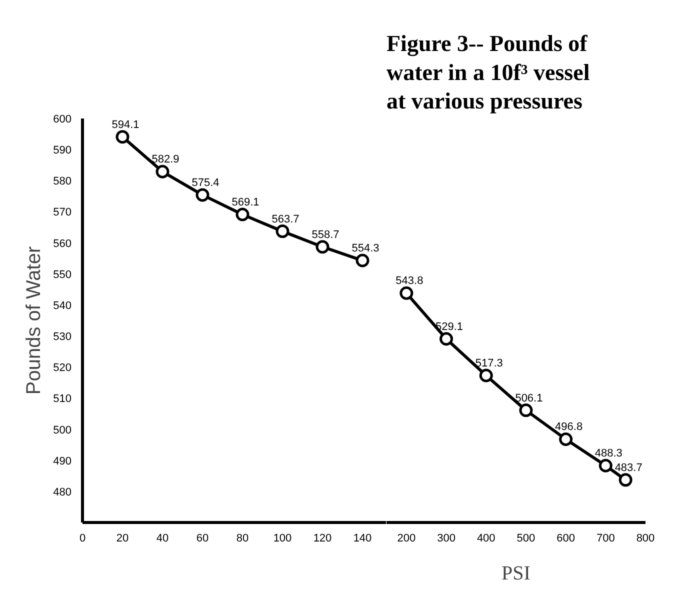 The image size is (680, 594). What do you see at coordinates (122, 538) in the screenshot?
I see `x-tick-label: 20` at bounding box center [122, 538].